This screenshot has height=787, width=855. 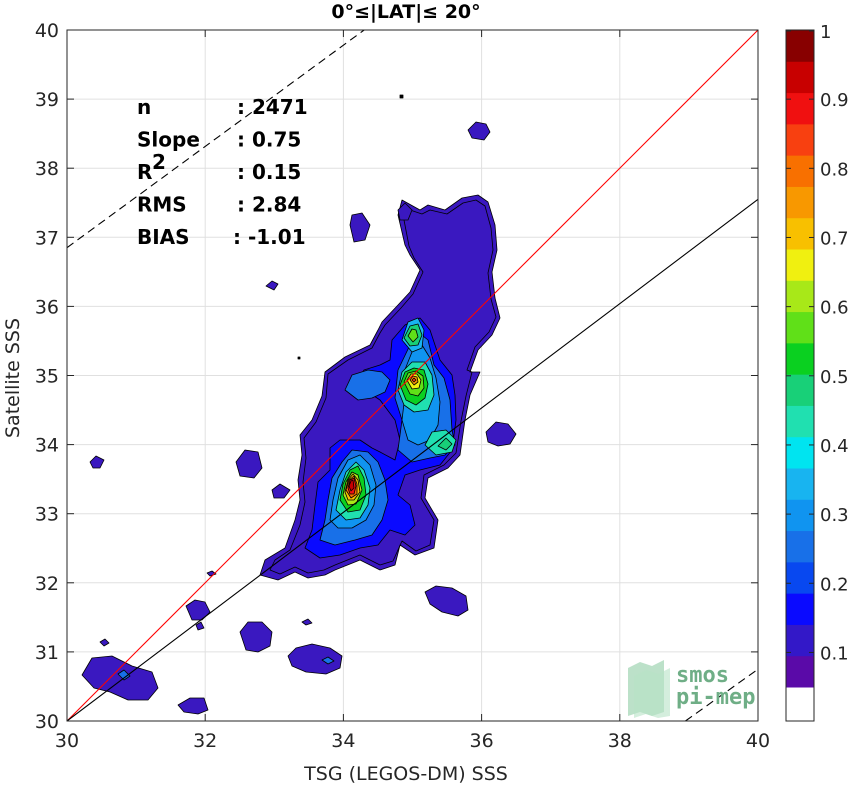 I want to click on x-tick-label: 40, so click(x=758, y=741).